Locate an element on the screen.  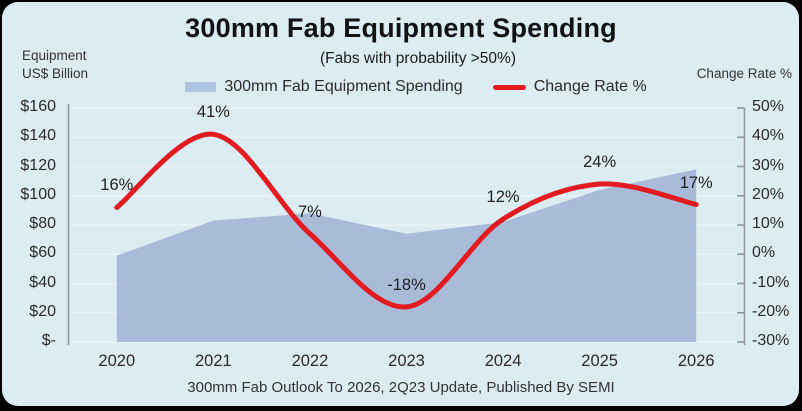
y-axis-tick-label: 50% is located at coordinates (768, 106).